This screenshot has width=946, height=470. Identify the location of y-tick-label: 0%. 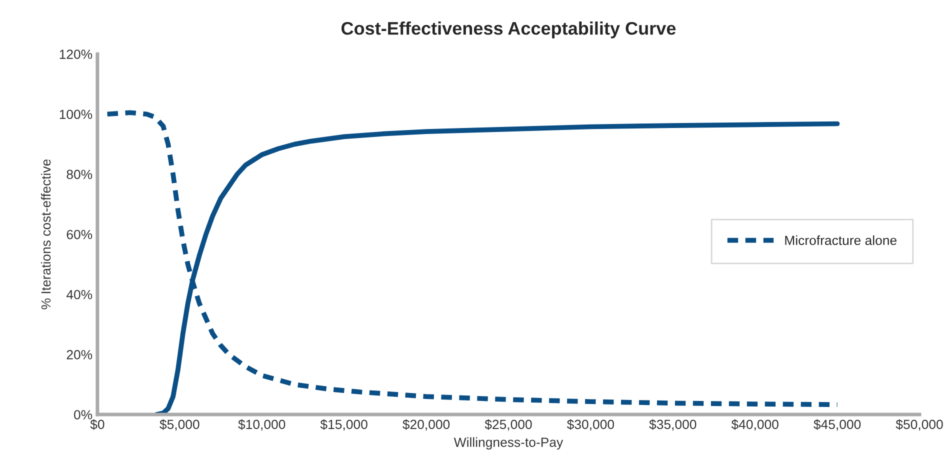
(83, 415).